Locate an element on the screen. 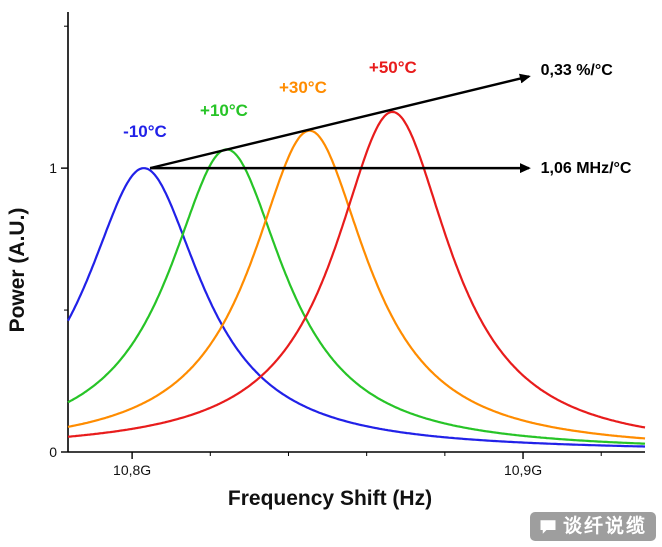 This screenshot has width=662, height=547. x-axis-title: Frequency Shift (Hz) is located at coordinates (330, 498).